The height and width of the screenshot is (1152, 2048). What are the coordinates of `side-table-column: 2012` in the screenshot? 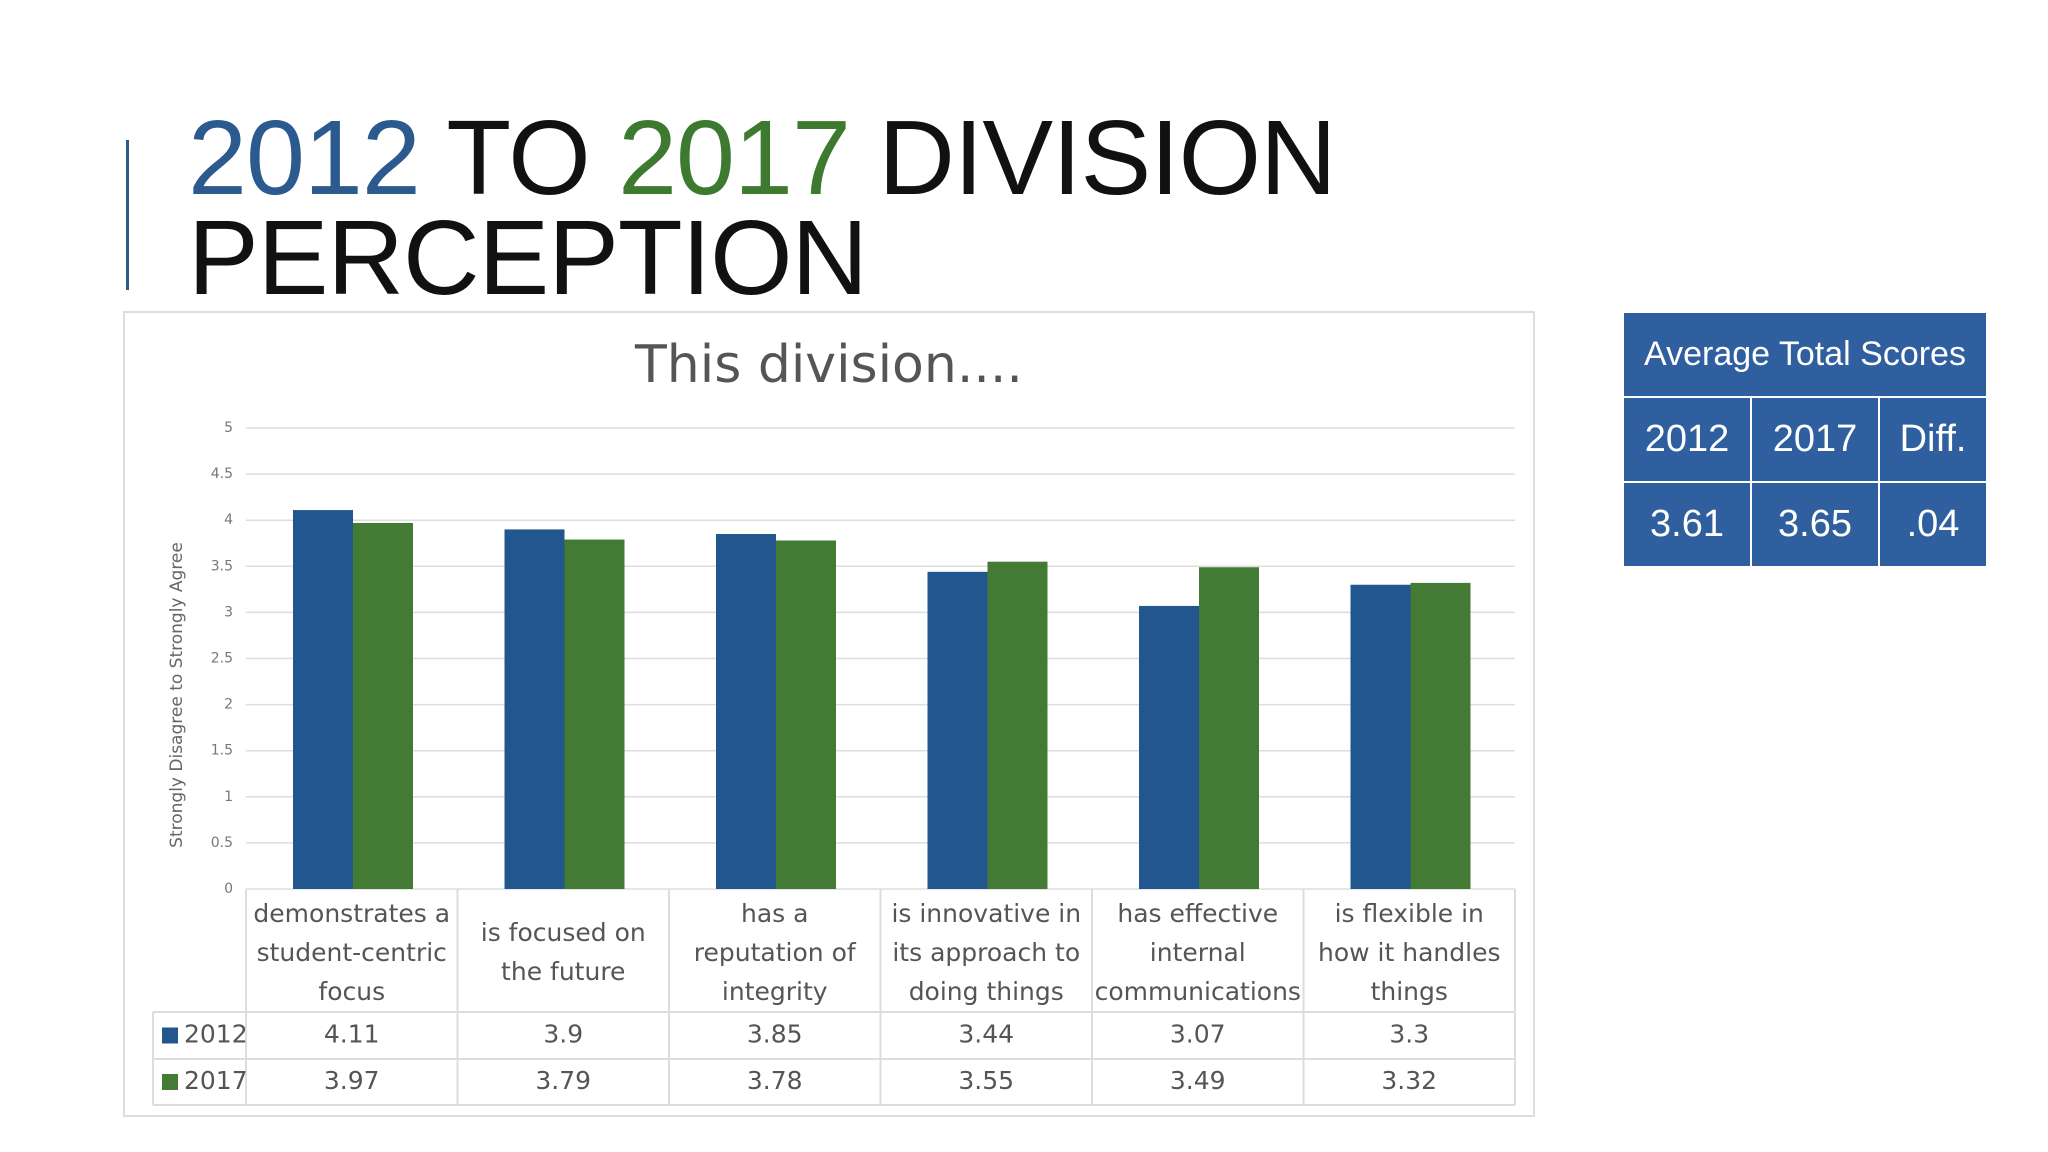 It's located at (1687, 439).